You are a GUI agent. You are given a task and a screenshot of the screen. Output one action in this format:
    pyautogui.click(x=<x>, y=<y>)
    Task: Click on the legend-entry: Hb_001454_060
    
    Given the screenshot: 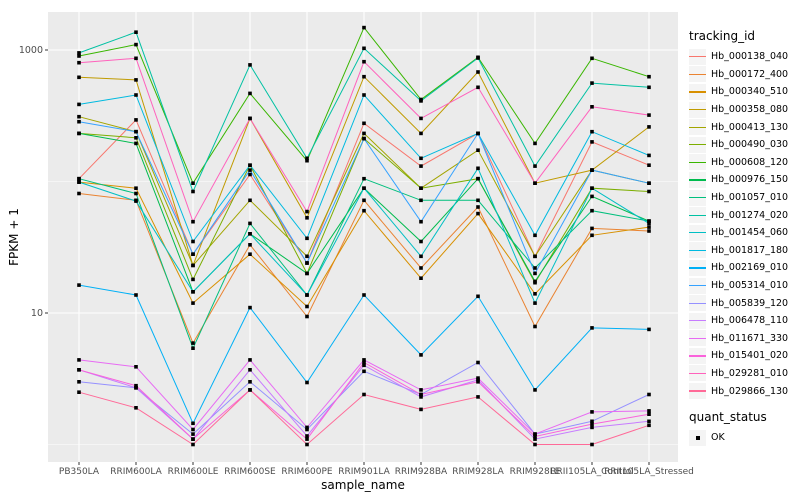 What is the action you would take?
    pyautogui.click(x=744, y=233)
    